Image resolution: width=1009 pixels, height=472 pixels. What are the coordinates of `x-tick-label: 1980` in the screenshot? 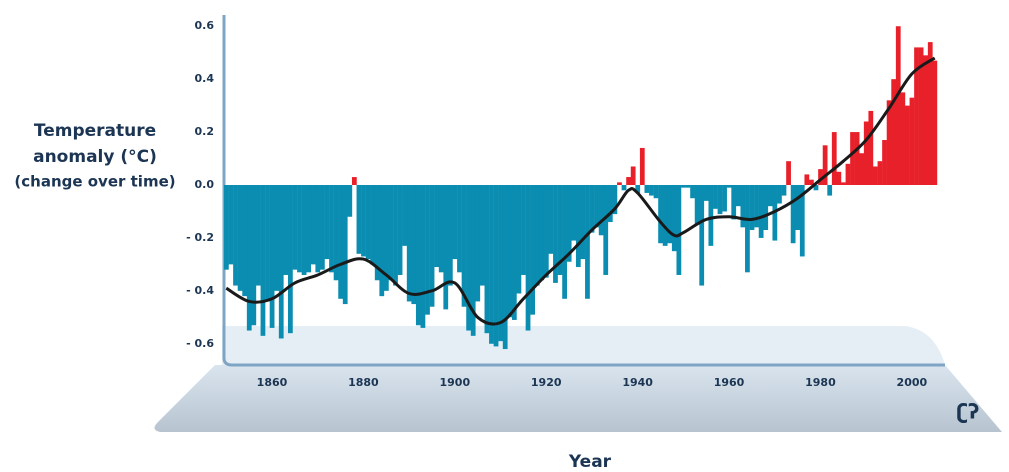 It's located at (820, 382).